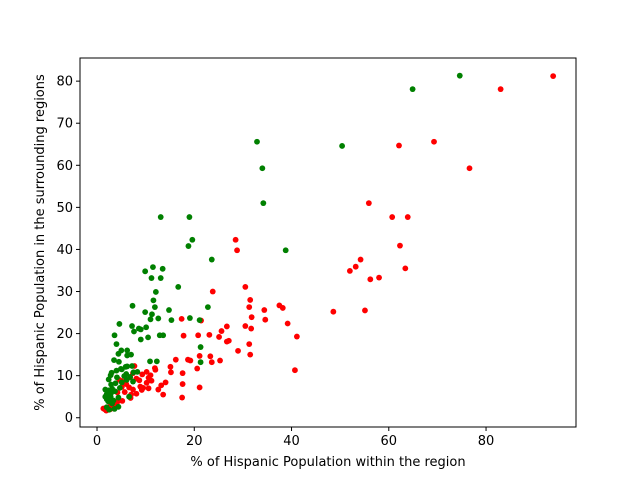 This screenshot has width=640, height=480. What do you see at coordinates (291, 441) in the screenshot?
I see `x-tick-label: 40` at bounding box center [291, 441].